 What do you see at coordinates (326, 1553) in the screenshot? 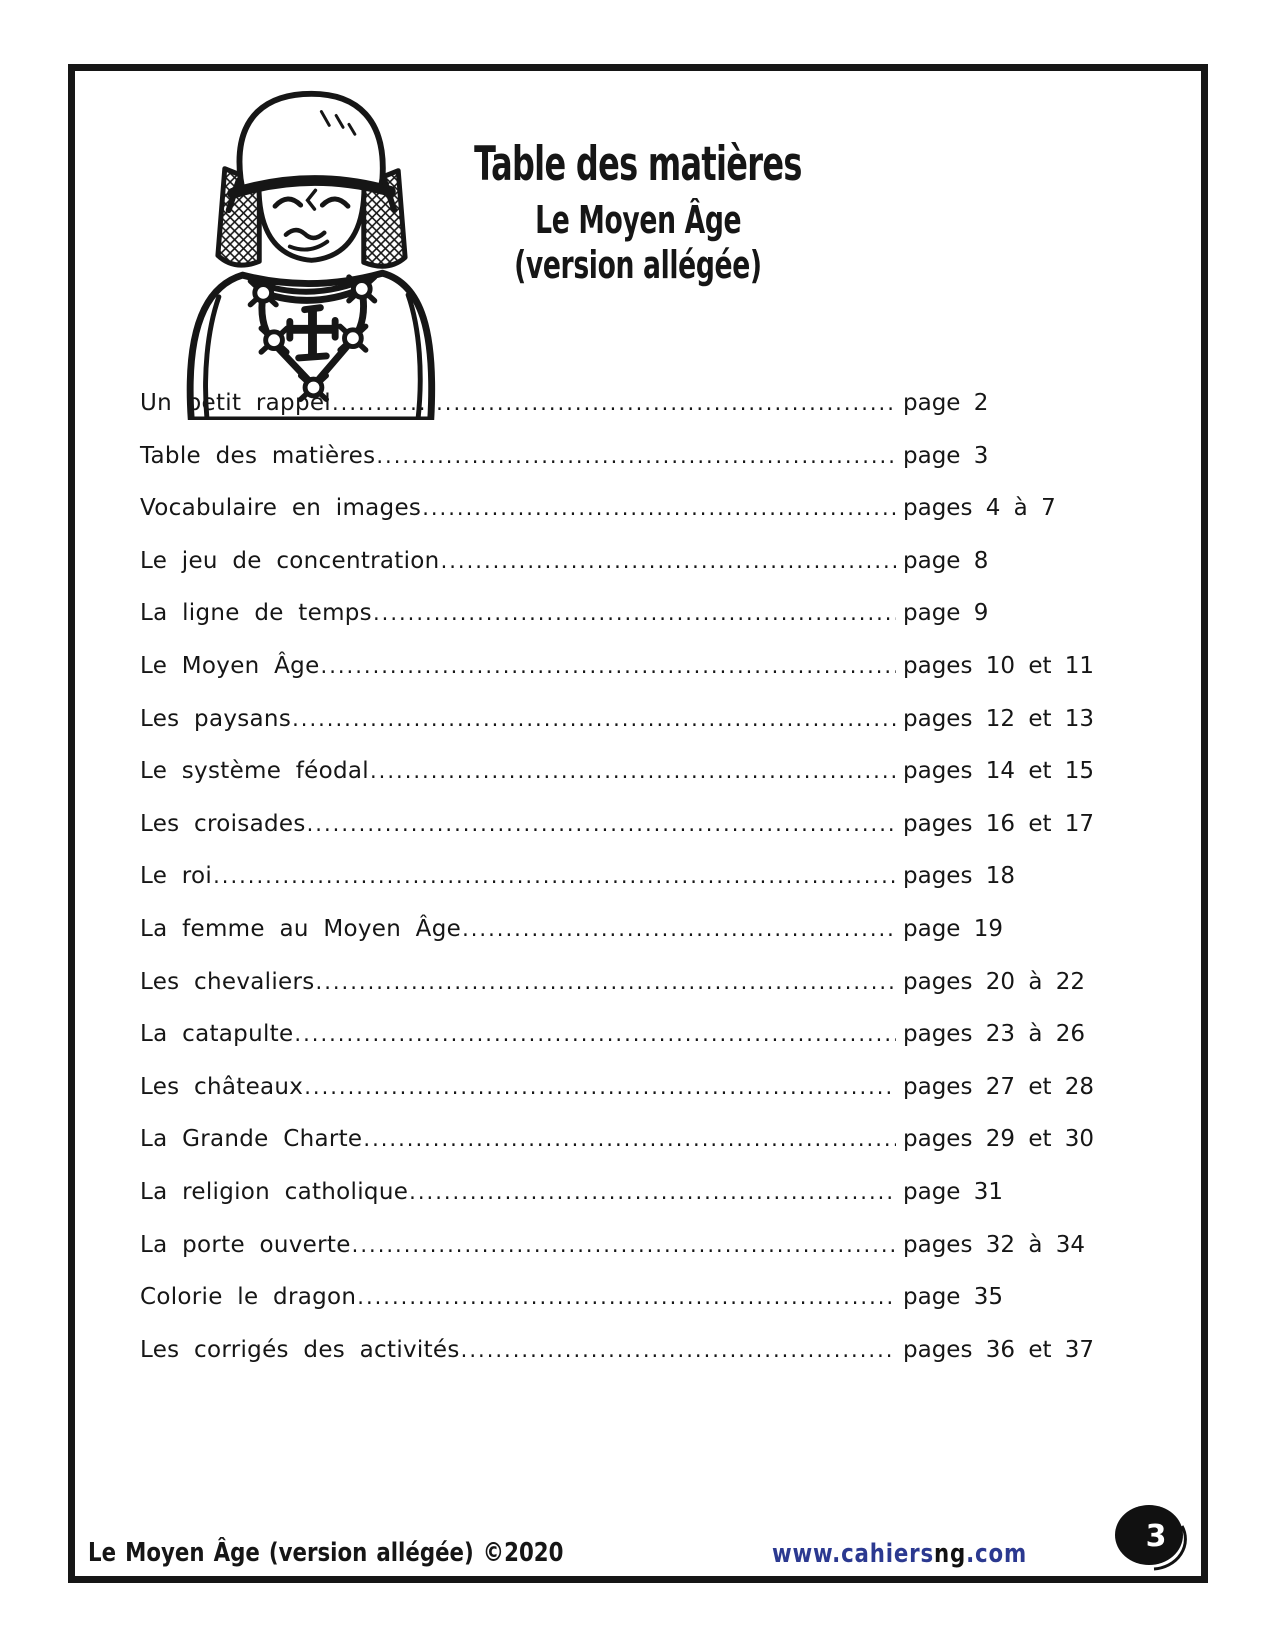
I see `footer-copyright: Le Moyen Âge (version allégée) ©2020` at bounding box center [326, 1553].